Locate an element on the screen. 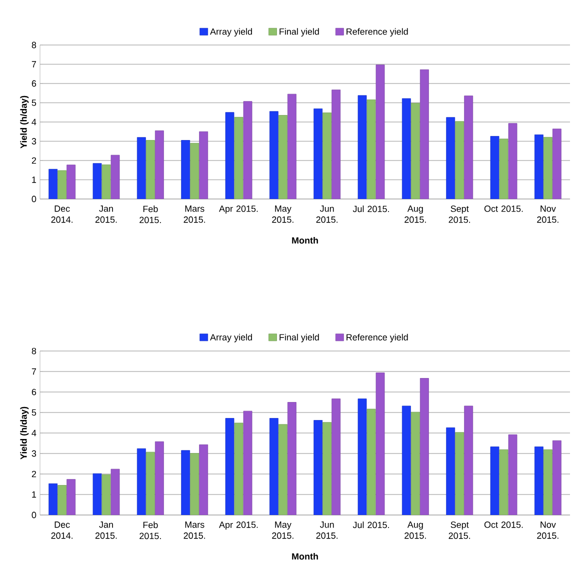 The image size is (573, 585). x-tick-label: Apr 2015. is located at coordinates (238, 210).